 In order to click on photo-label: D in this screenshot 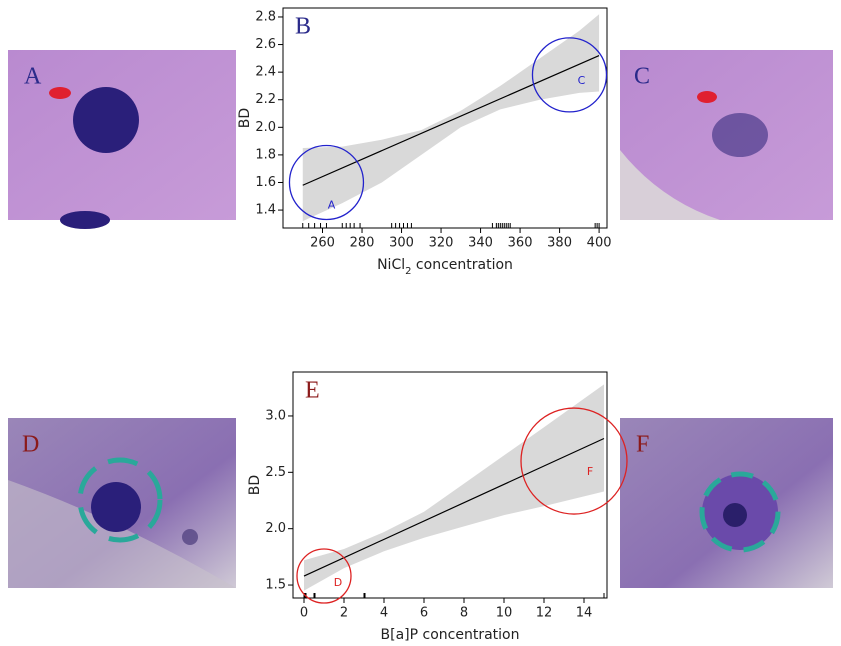, I will do `click(30, 445)`.